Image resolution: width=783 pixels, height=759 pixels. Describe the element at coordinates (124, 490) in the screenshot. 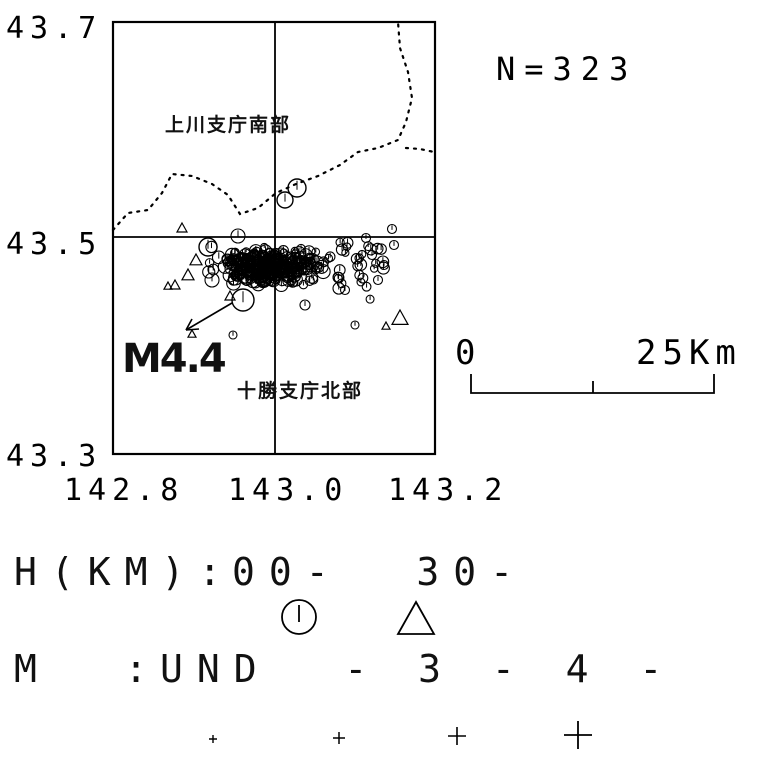

I see `lon-label-142-8: 142.8` at that location.